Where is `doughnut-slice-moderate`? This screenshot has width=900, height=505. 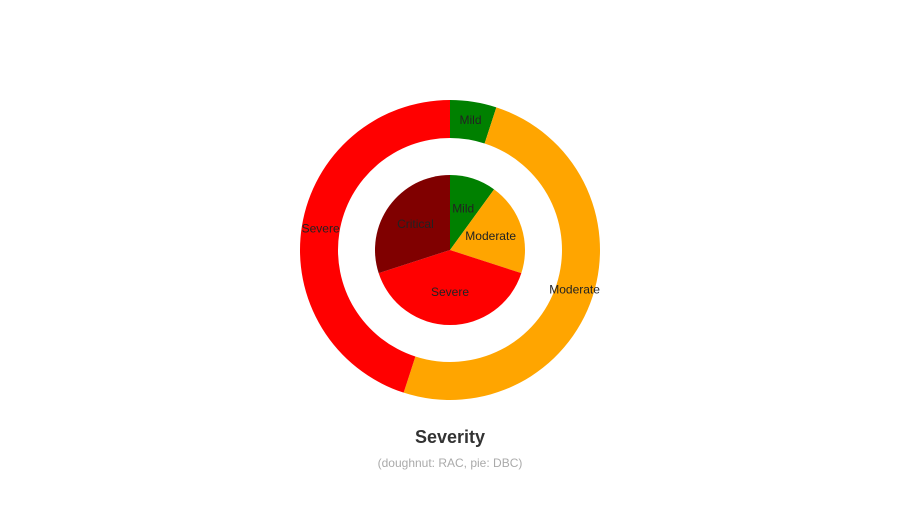 doughnut-slice-moderate is located at coordinates (501, 253).